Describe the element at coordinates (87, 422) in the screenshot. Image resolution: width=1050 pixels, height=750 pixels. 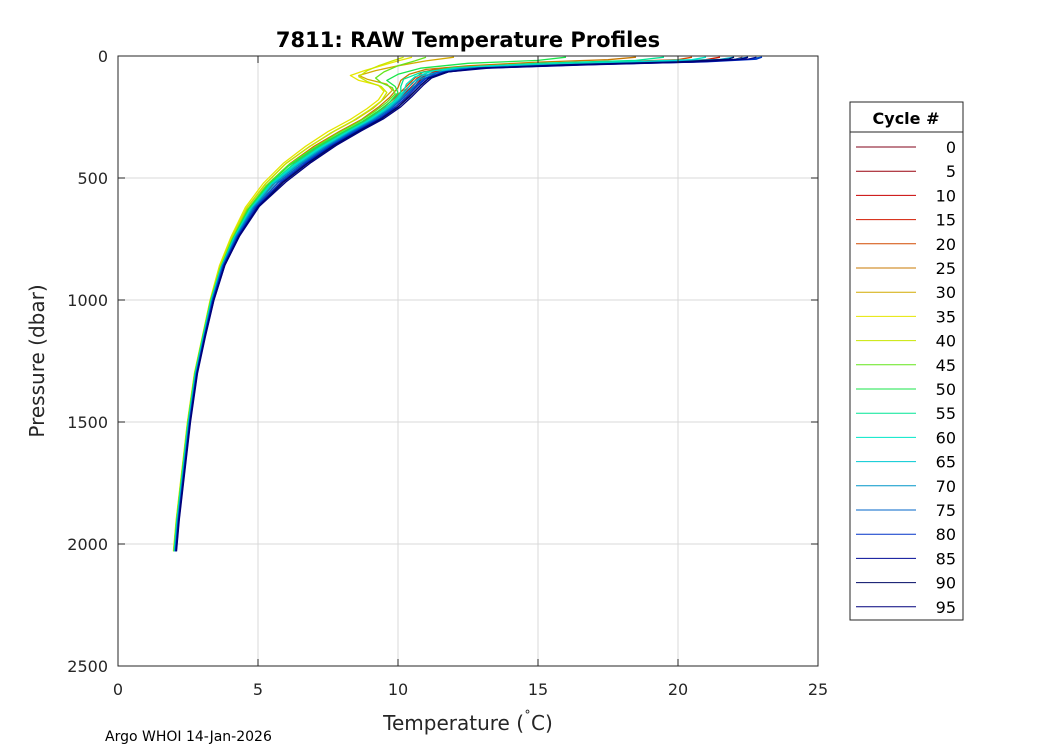
I see `y-tick-label: 1500` at that location.